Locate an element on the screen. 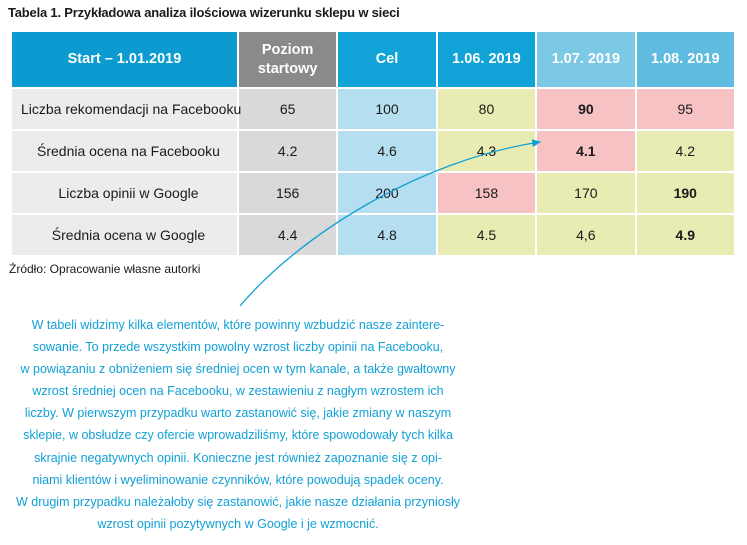 The width and height of the screenshot is (747, 545). cell-july: 4,6 is located at coordinates (586, 235).